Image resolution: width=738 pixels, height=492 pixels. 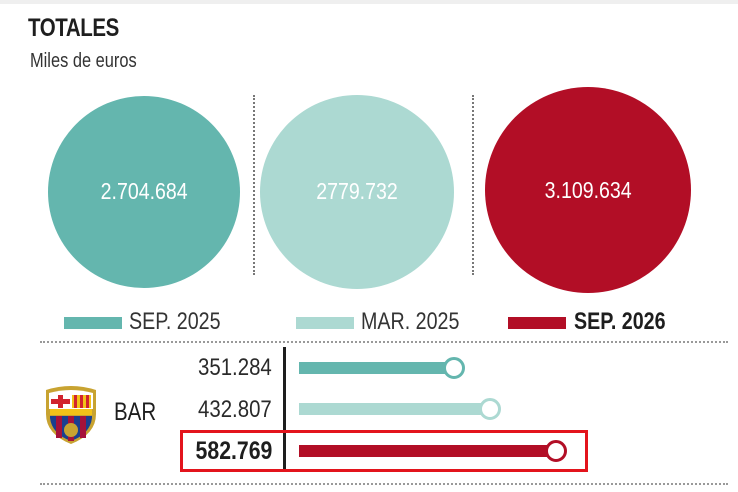 What do you see at coordinates (369, 2) in the screenshot?
I see `top-divider` at bounding box center [369, 2].